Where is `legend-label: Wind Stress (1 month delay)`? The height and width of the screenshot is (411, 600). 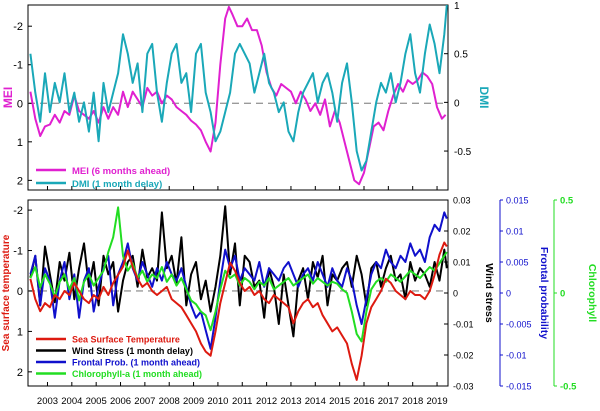 legend-label: Wind Stress (1 month delay) is located at coordinates (132, 351).